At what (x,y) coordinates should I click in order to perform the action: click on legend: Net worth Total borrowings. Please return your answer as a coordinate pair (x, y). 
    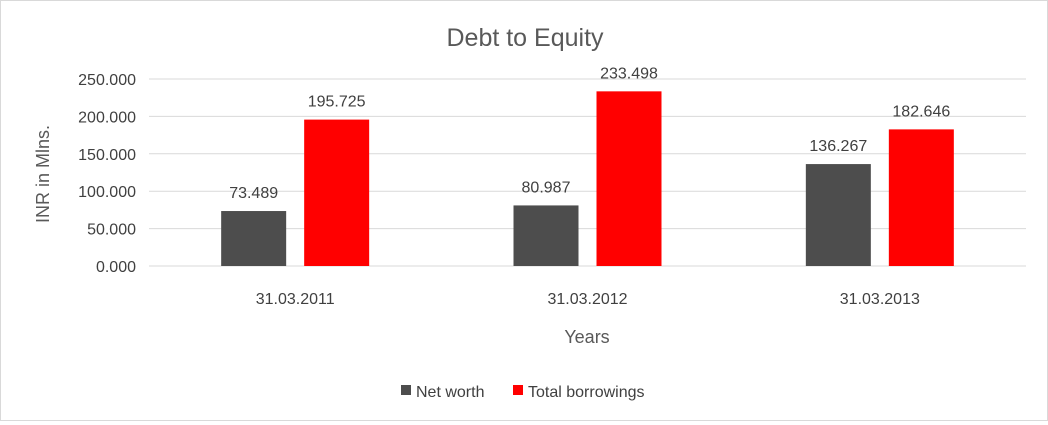
    Looking at the image, I should click on (523, 392).